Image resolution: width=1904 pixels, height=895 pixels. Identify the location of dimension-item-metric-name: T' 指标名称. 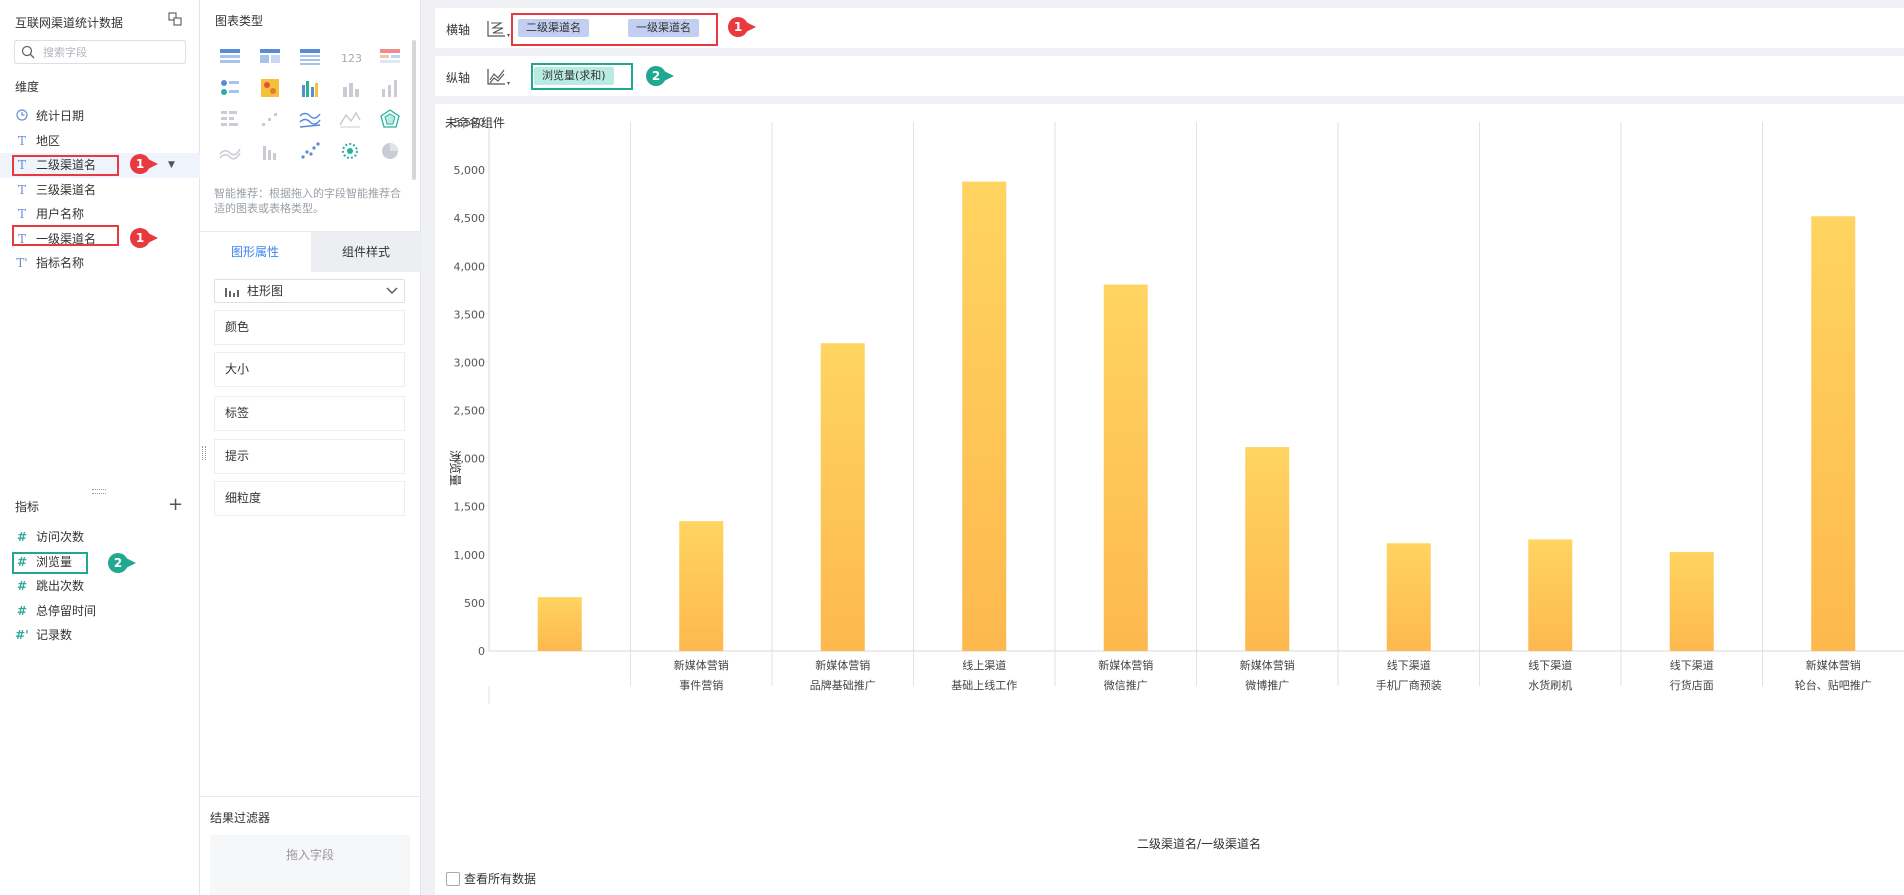
(100, 263).